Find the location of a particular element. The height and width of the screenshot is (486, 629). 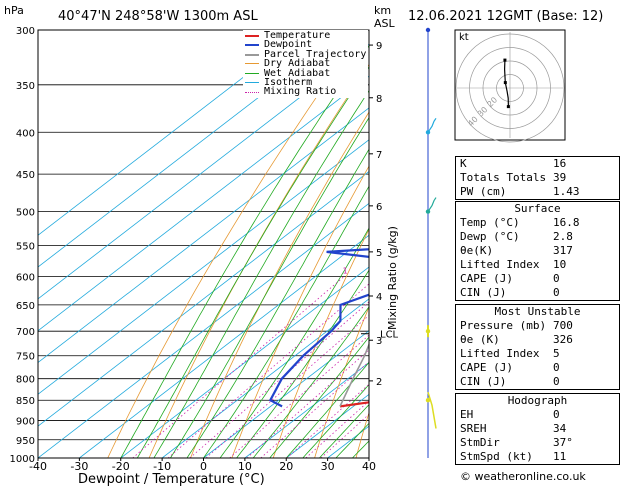

temp-tick-label: -10 is located at coordinates (162, 466).